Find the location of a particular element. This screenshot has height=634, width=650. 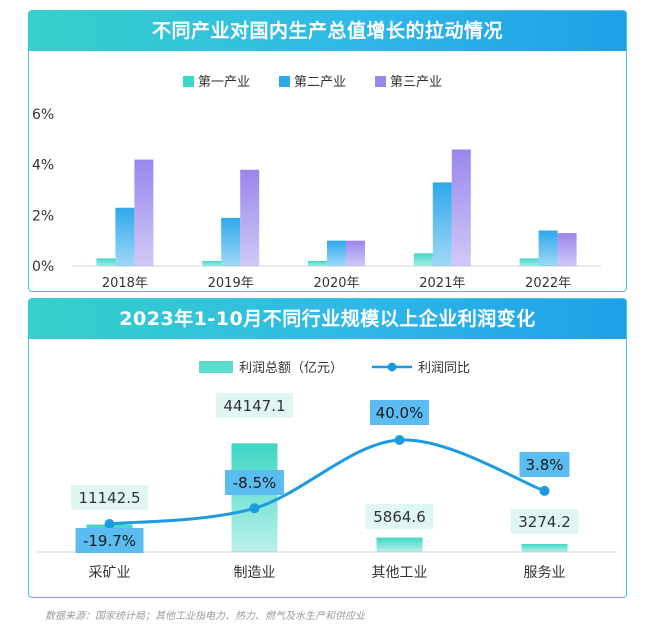

y-tick-label: 0% is located at coordinates (43, 267).